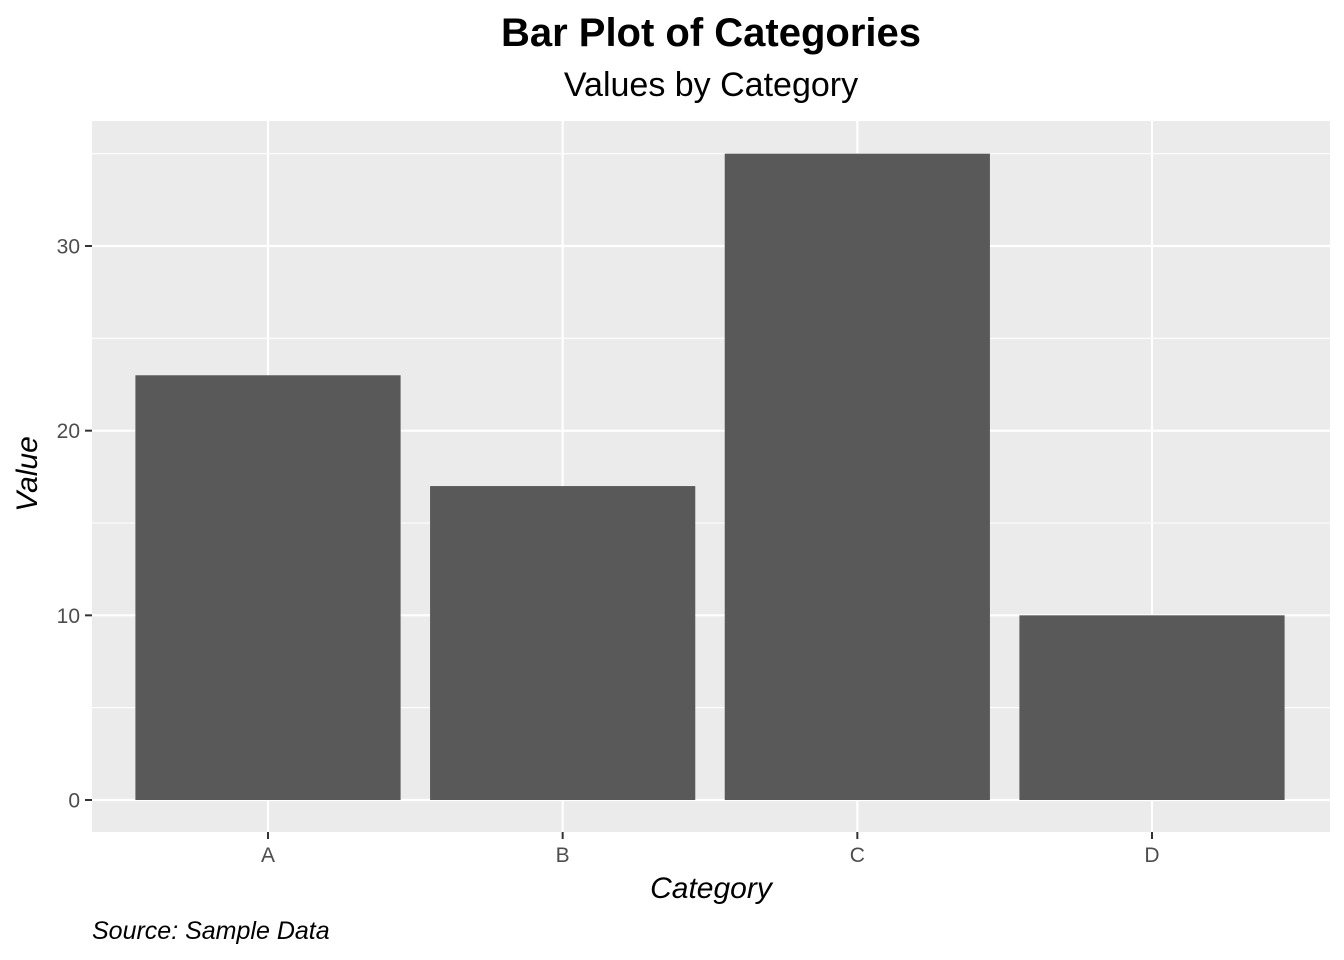  Describe the element at coordinates (563, 643) in the screenshot. I see `bar-b` at that location.